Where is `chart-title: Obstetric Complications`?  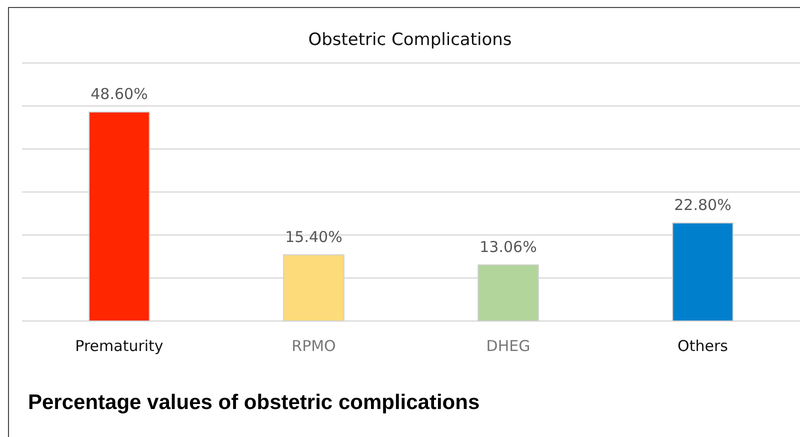
chart-title: Obstetric Complications is located at coordinates (410, 40).